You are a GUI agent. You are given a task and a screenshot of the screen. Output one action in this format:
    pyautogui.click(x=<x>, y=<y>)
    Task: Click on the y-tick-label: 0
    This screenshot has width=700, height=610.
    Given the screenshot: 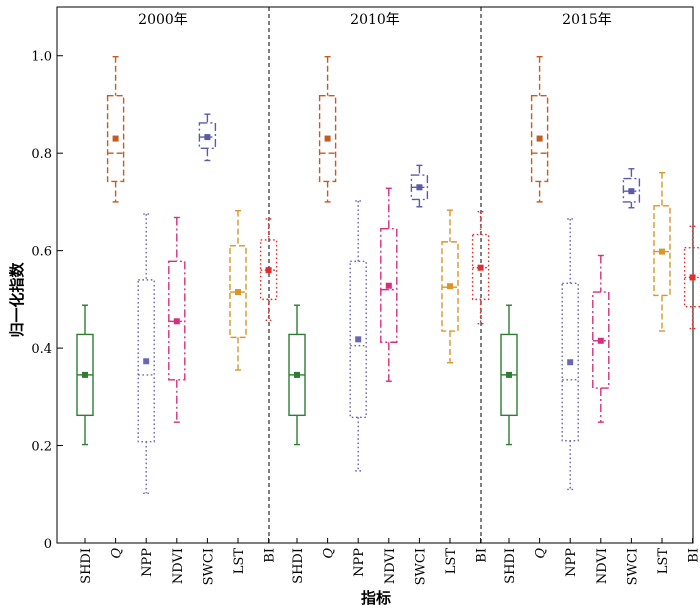 What is the action you would take?
    pyautogui.click(x=48, y=544)
    